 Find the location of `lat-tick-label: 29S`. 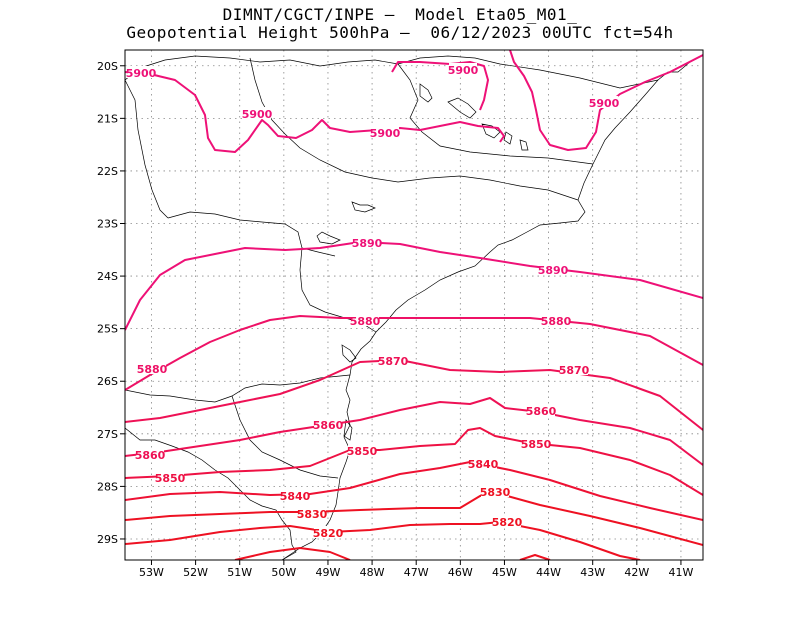

lat-tick-label: 29S is located at coordinates (107, 539).